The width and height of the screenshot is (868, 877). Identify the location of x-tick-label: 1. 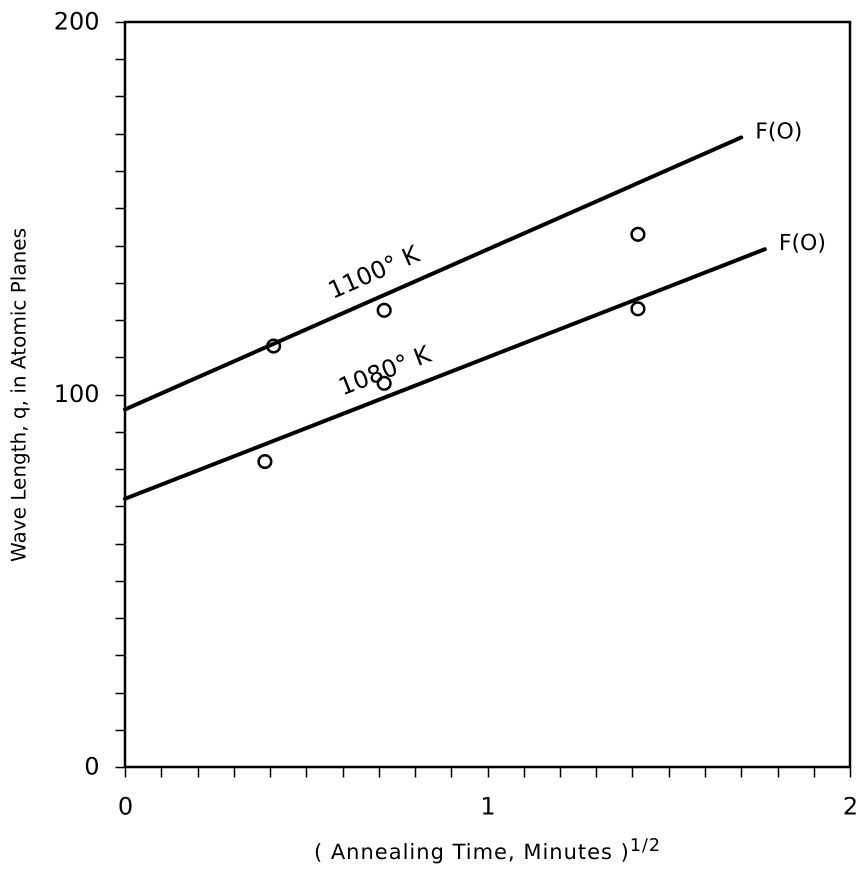
(488, 806).